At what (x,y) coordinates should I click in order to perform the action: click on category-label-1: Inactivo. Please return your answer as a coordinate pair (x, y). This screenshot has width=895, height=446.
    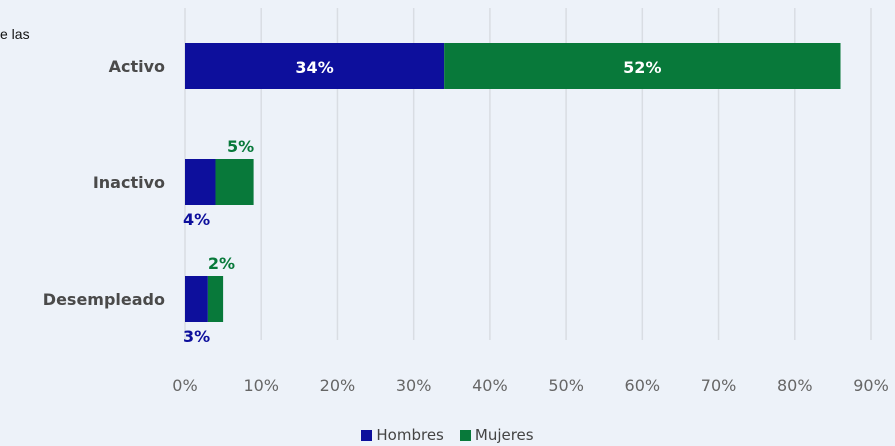
    Looking at the image, I should click on (129, 182).